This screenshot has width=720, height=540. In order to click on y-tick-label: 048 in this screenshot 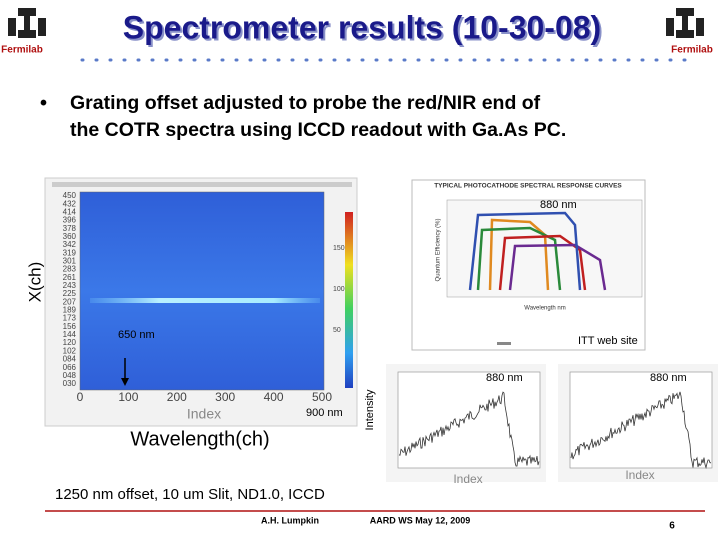, I will do `click(70, 375)`.